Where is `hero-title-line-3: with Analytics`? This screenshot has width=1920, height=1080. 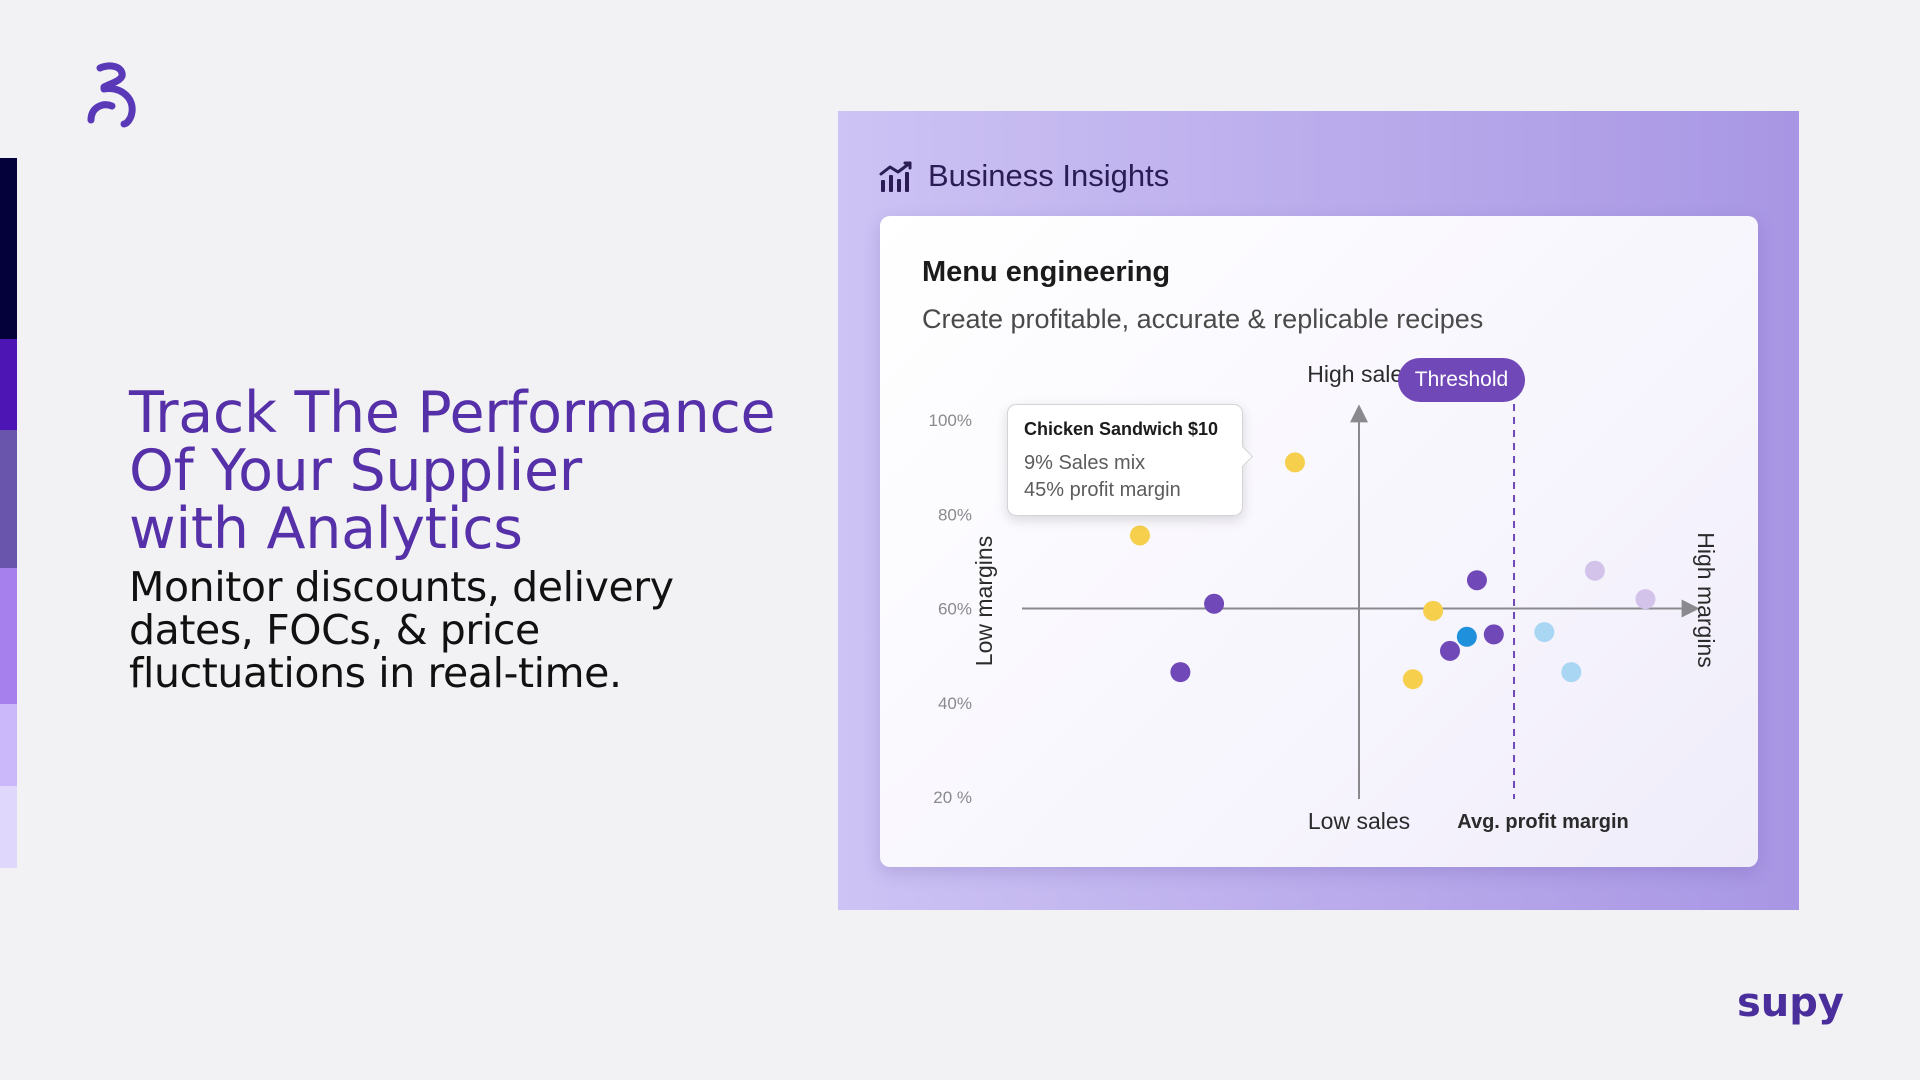
hero-title-line-3: with Analytics is located at coordinates (326, 529).